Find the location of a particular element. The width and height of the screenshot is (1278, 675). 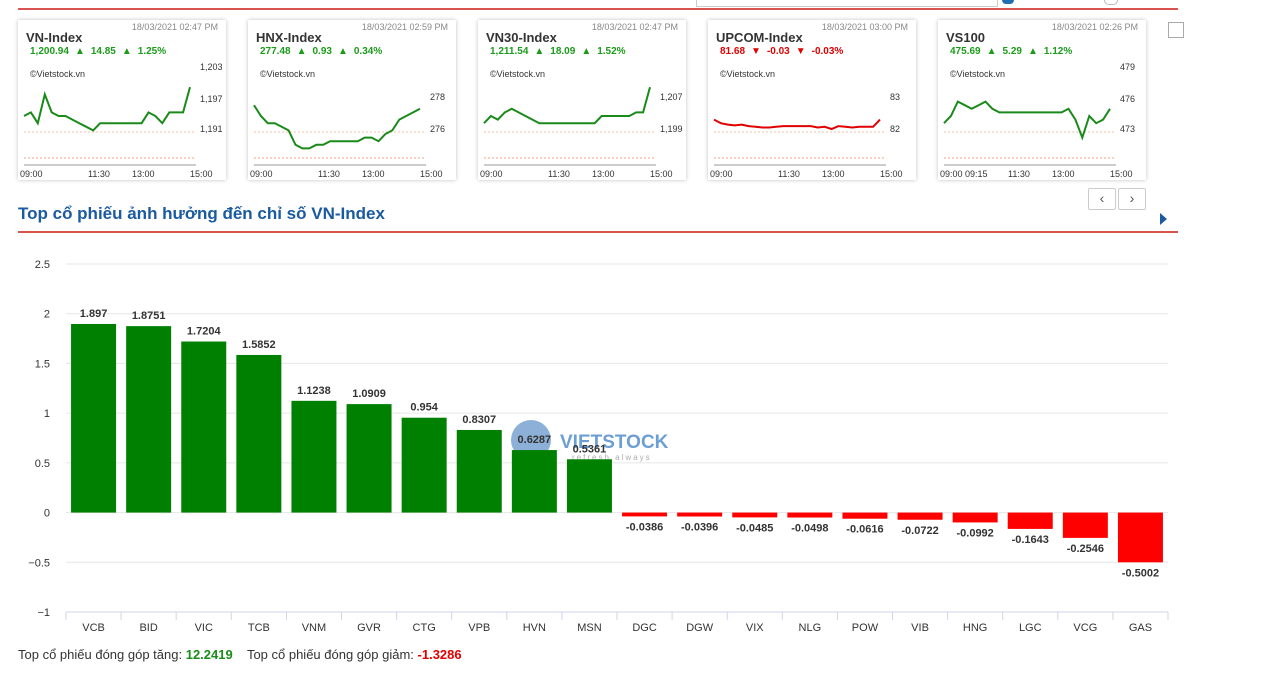

bar-vib is located at coordinates (920, 516).